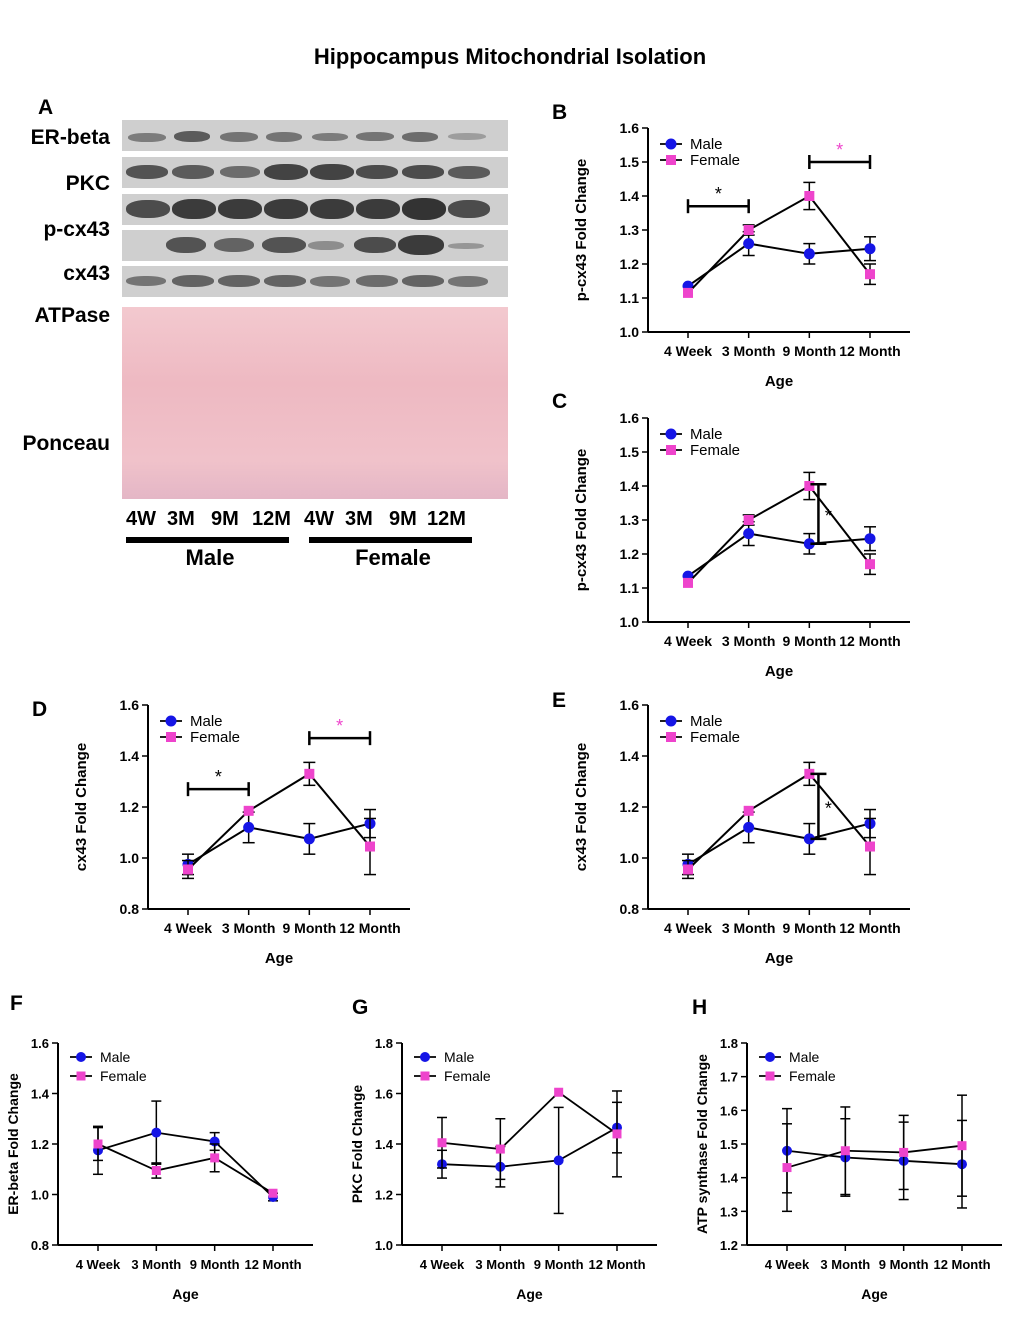 The width and height of the screenshot is (1020, 1320). Describe the element at coordinates (630, 588) in the screenshot. I see `y-tick-label: 1.1` at that location.